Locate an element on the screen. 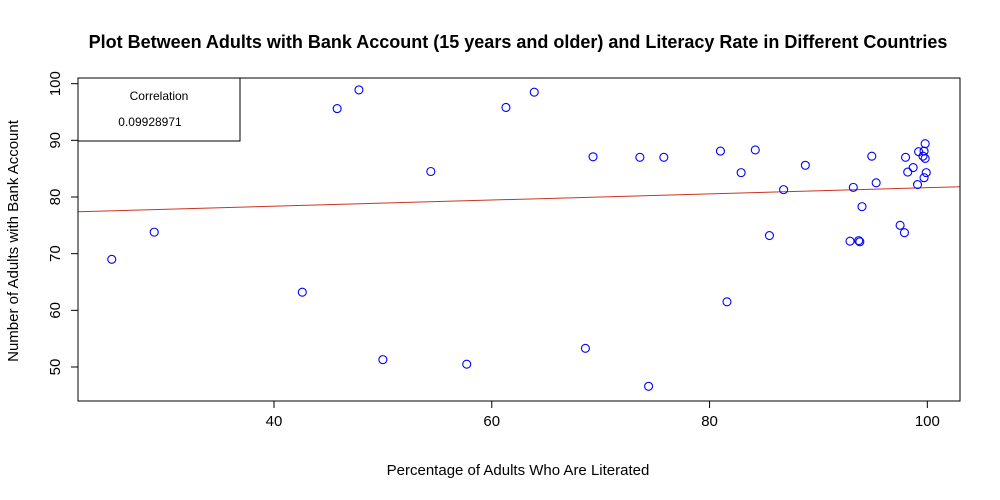 The height and width of the screenshot is (500, 1000). x-axis: 40 60 80 100 is located at coordinates (603, 415).